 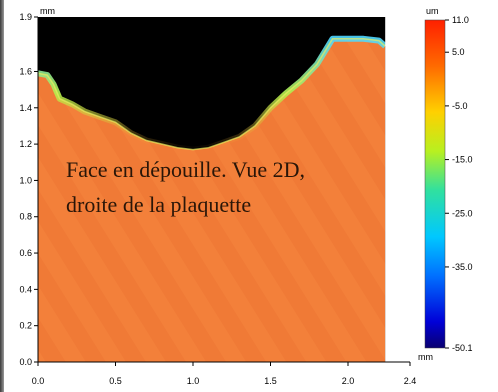 I want to click on colorbar-unit: um, so click(x=432, y=11).